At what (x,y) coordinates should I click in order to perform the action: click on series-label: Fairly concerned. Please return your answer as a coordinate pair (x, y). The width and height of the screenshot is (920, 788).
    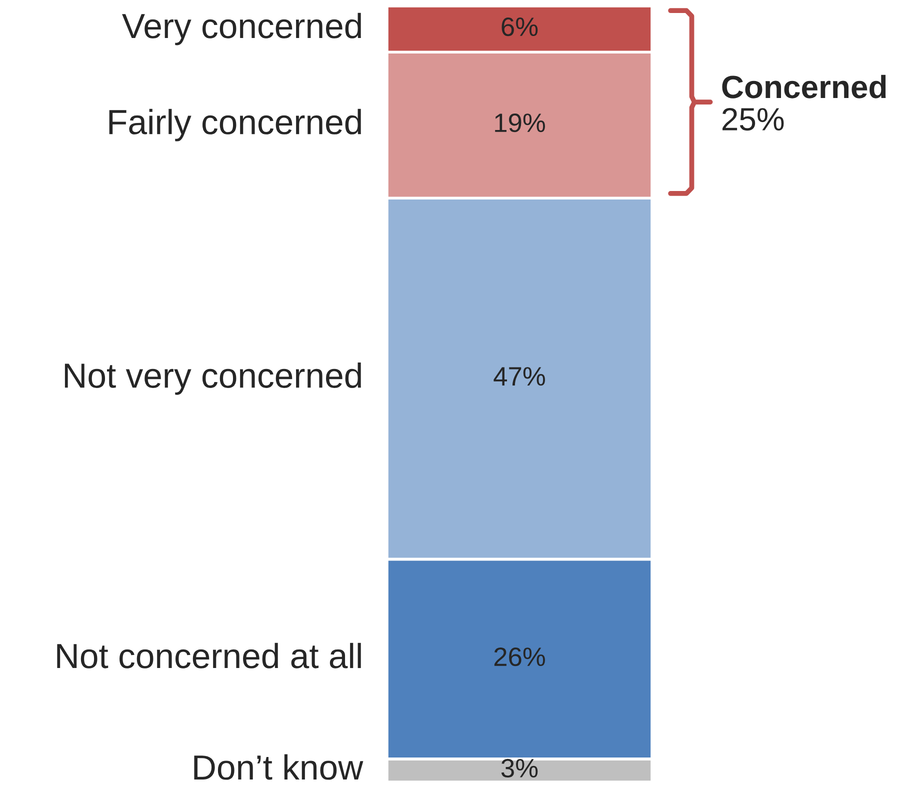
    Looking at the image, I should click on (235, 125).